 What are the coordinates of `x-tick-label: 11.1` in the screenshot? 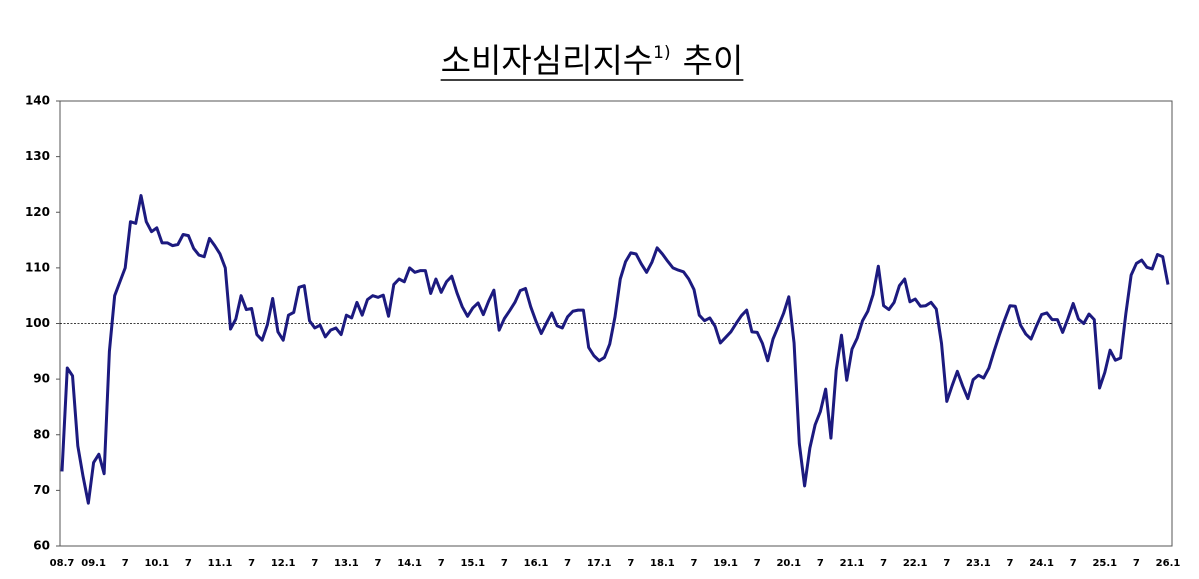 It's located at (220, 563).